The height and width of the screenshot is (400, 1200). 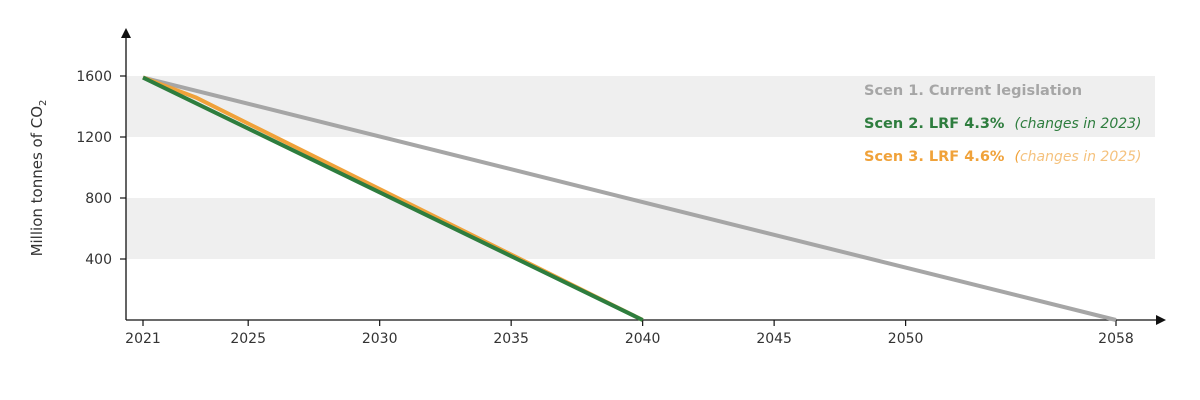 I want to click on legend-entry-2: Scen 2. LRF 4.3% (changes in 2023), so click(x=1003, y=124).